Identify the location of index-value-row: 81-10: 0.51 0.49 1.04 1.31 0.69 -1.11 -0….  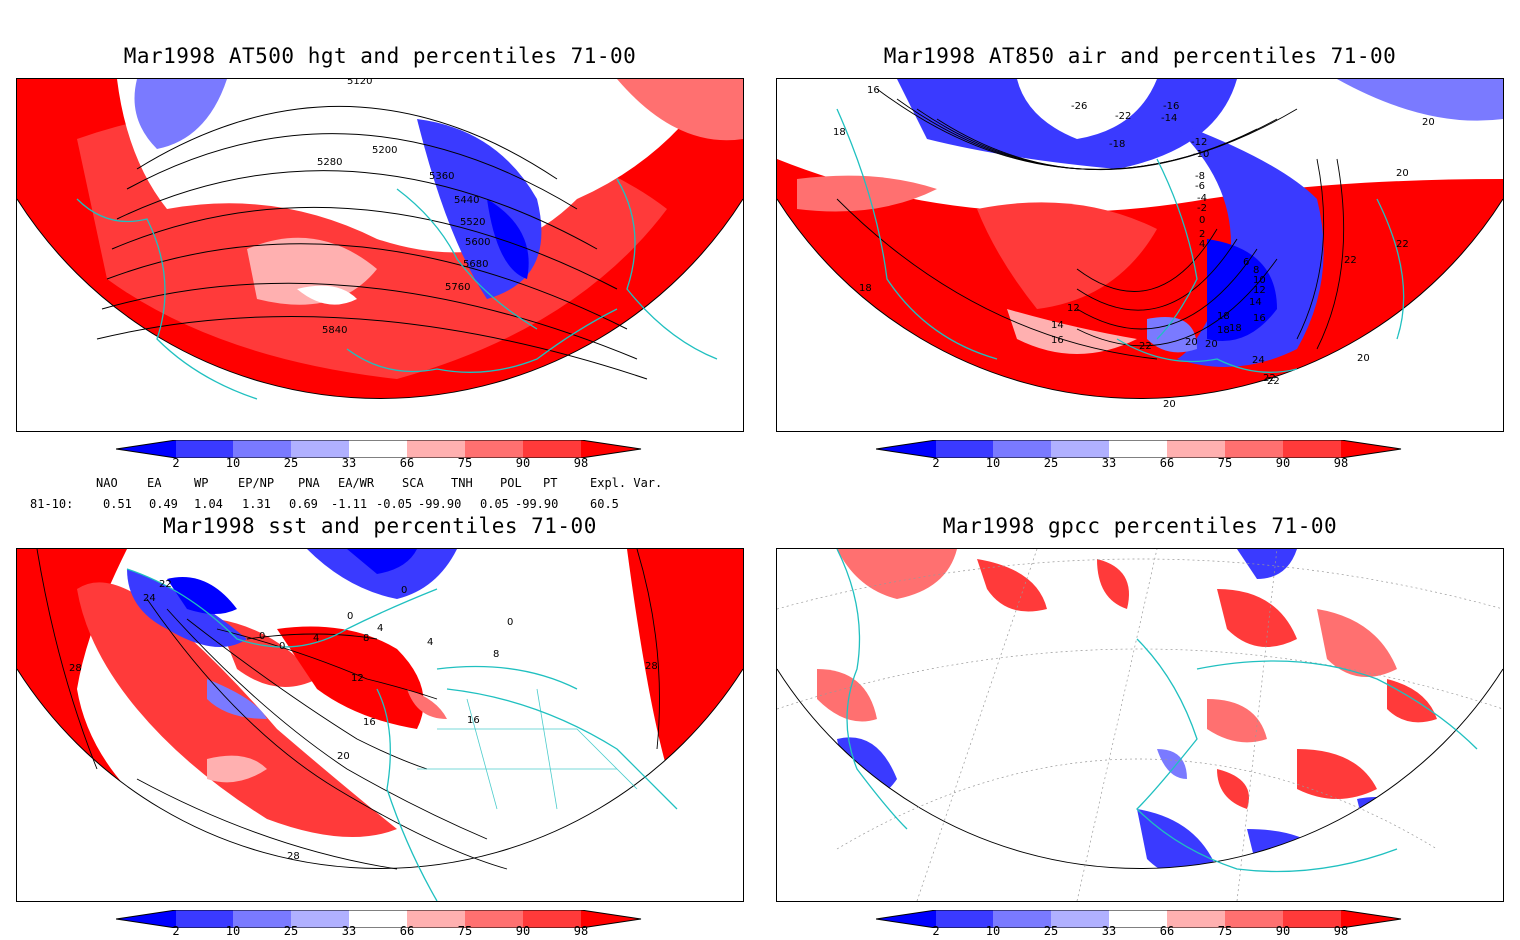
(350, 505).